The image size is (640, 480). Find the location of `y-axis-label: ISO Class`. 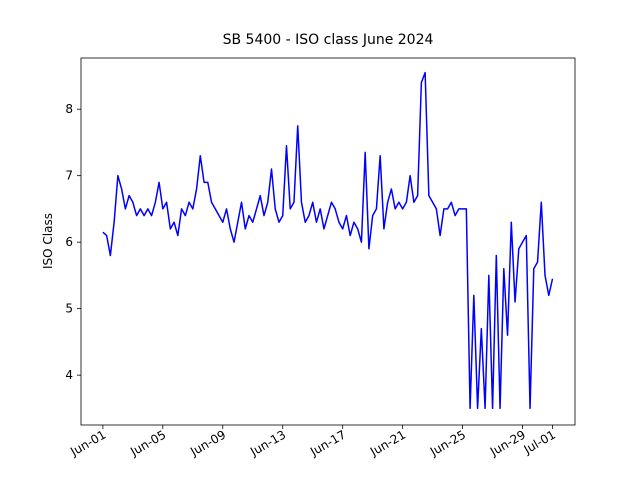

y-axis-label: ISO Class is located at coordinates (48, 241).